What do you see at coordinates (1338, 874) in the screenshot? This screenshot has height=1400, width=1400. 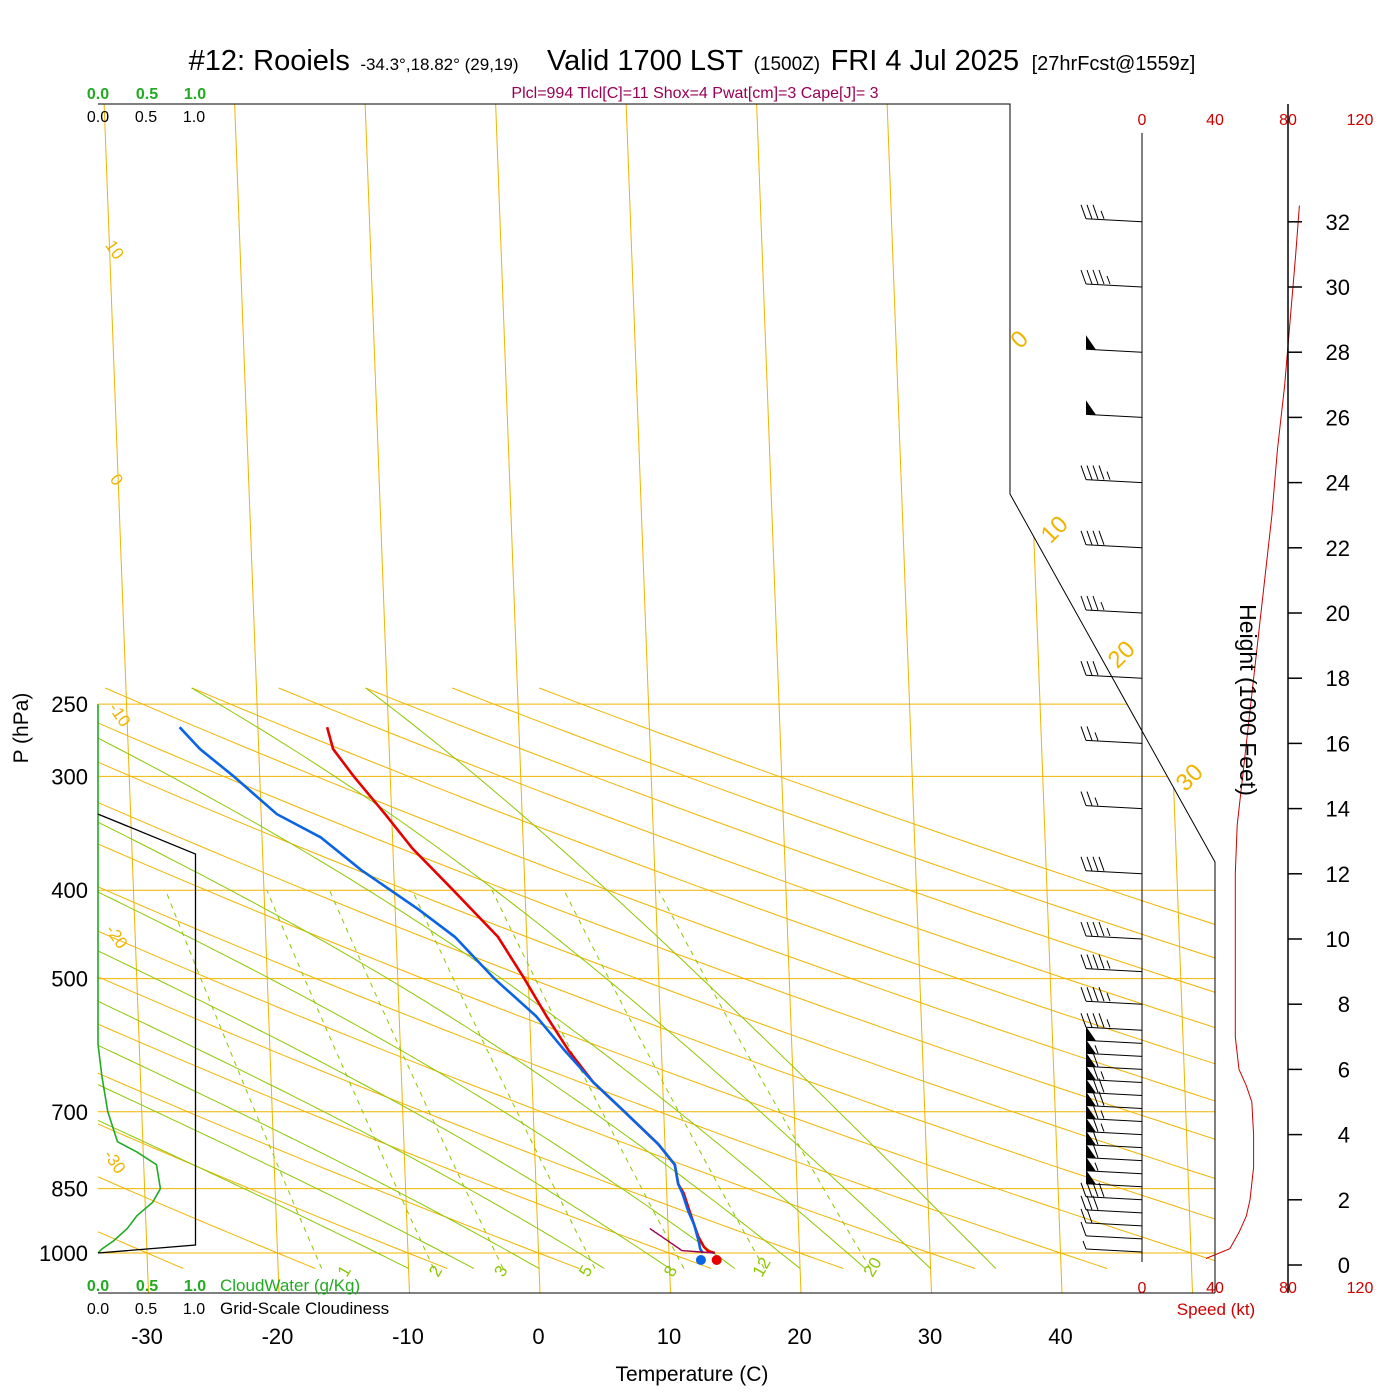 I see `height-tick-label: 12` at bounding box center [1338, 874].